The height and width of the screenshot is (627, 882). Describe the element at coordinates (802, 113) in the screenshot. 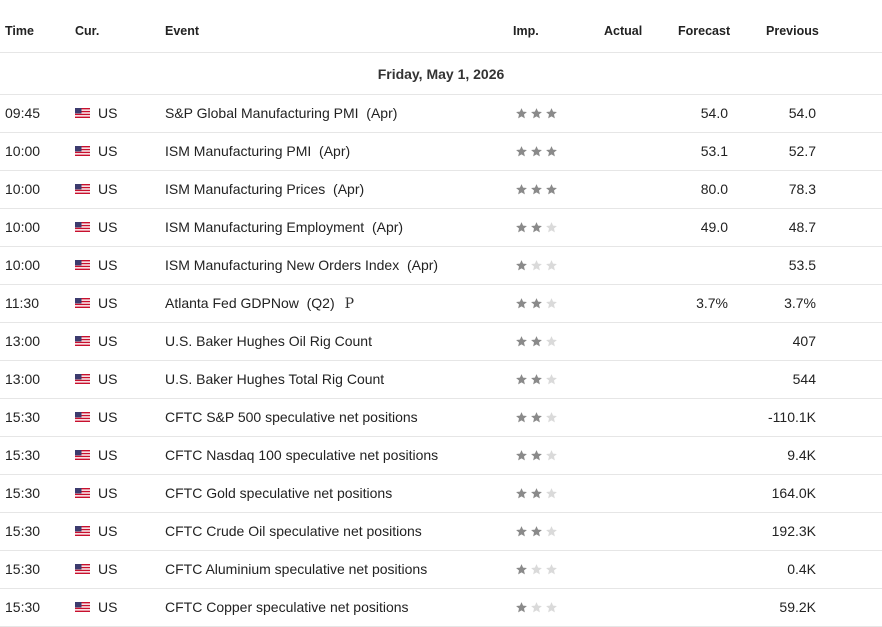

I see `event-previous: 54.0` at that location.